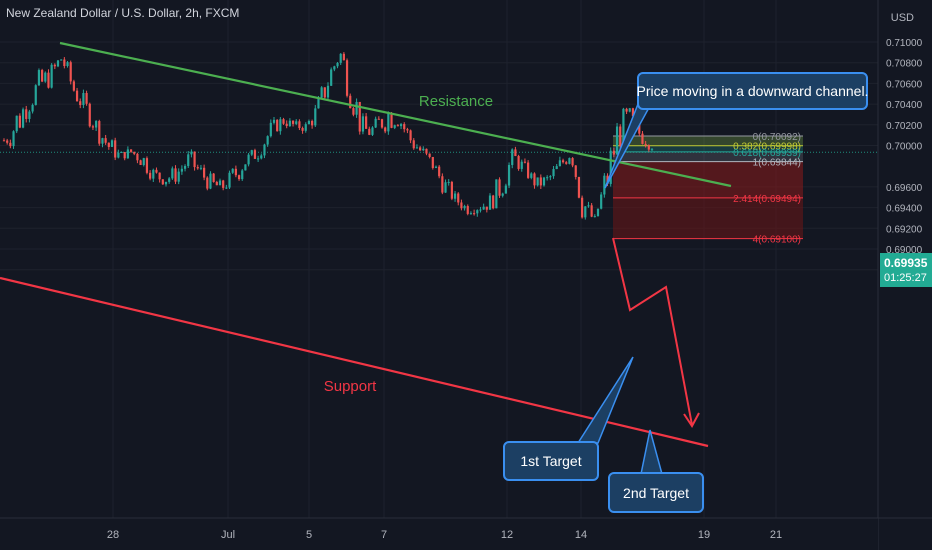 This screenshot has height=550, width=932. I want to click on time-axis: 28 Jul 5 7 12 14 19 21, so click(466, 533).